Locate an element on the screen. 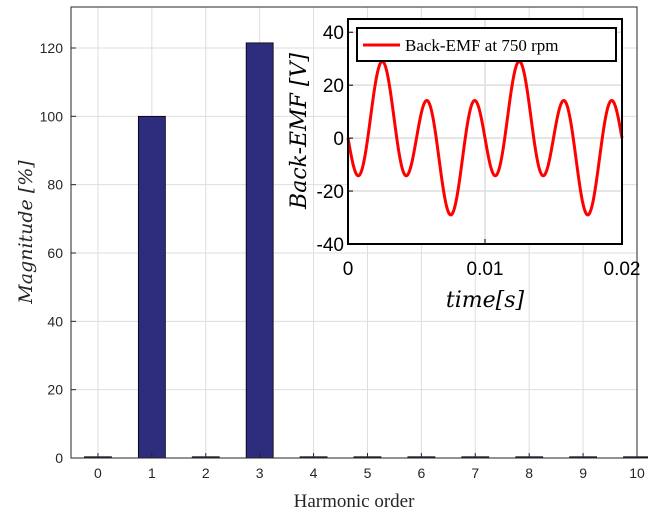 Image resolution: width=648 pixels, height=516 pixels. inset-y-ticks: 40 20 0 -20 -40 is located at coordinates (335, 139).